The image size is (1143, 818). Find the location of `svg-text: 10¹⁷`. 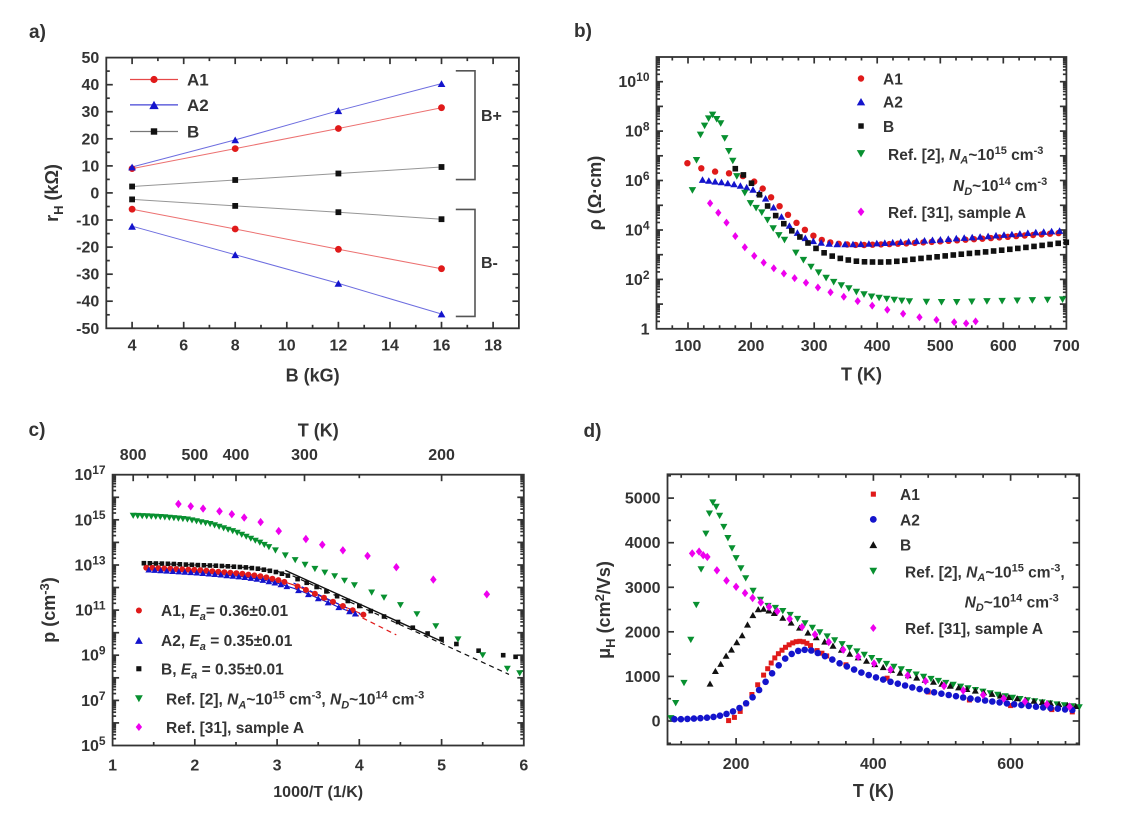

svg-text: 10¹⁷ is located at coordinates (89, 473).